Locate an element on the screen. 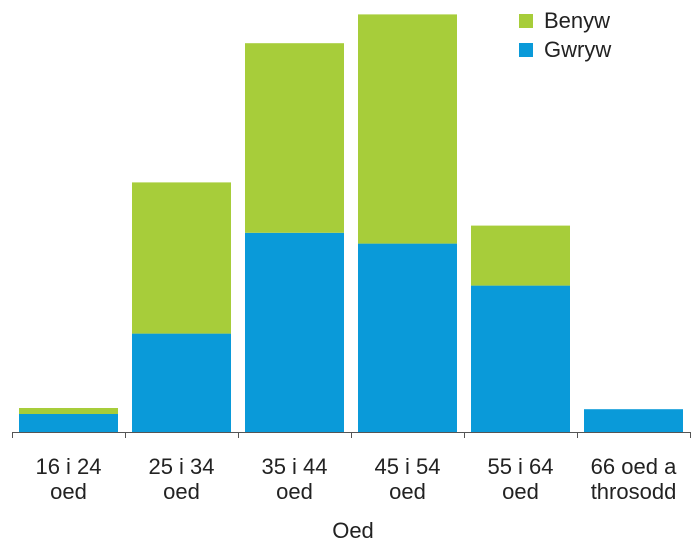 Image resolution: width=694 pixels, height=546 pixels. legend: Benyw Gwryw is located at coordinates (565, 35).